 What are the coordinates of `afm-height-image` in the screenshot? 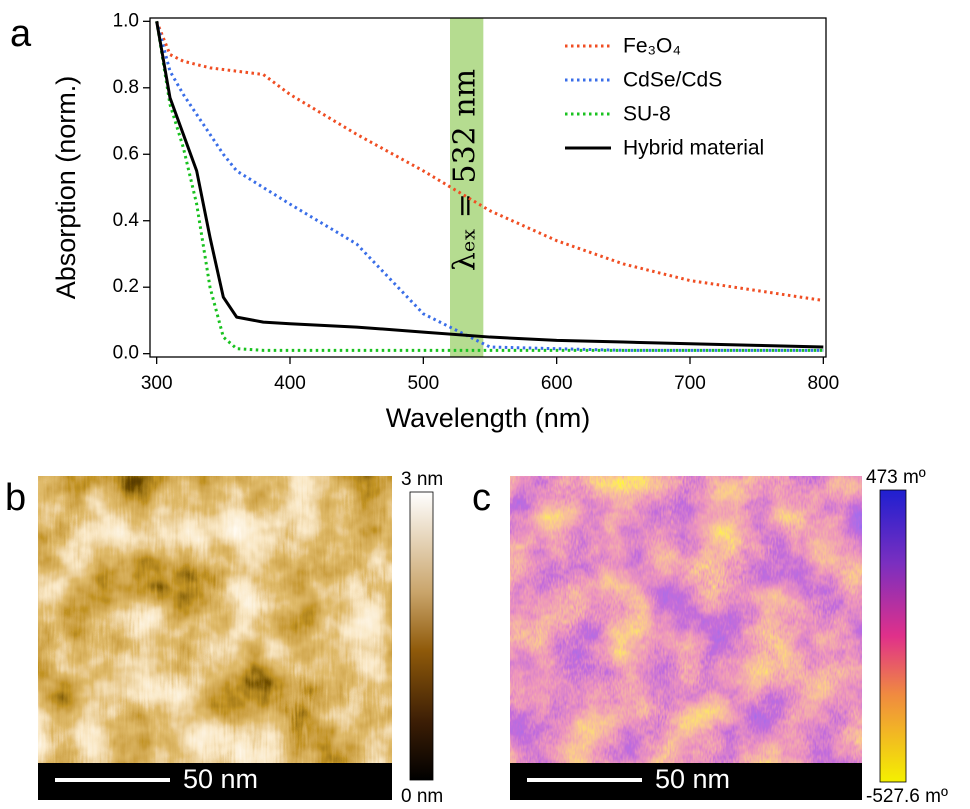 It's located at (215, 638).